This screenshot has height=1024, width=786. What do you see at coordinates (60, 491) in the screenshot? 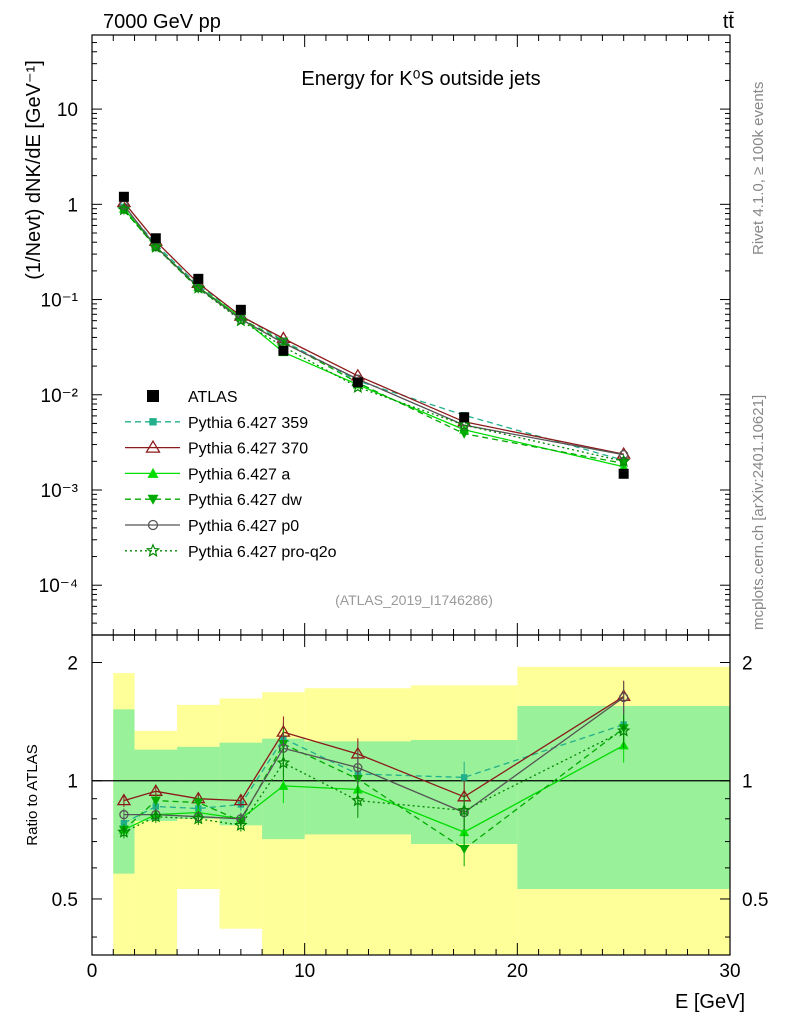
I see `y-tick-label: 10⁻³` at bounding box center [60, 491].